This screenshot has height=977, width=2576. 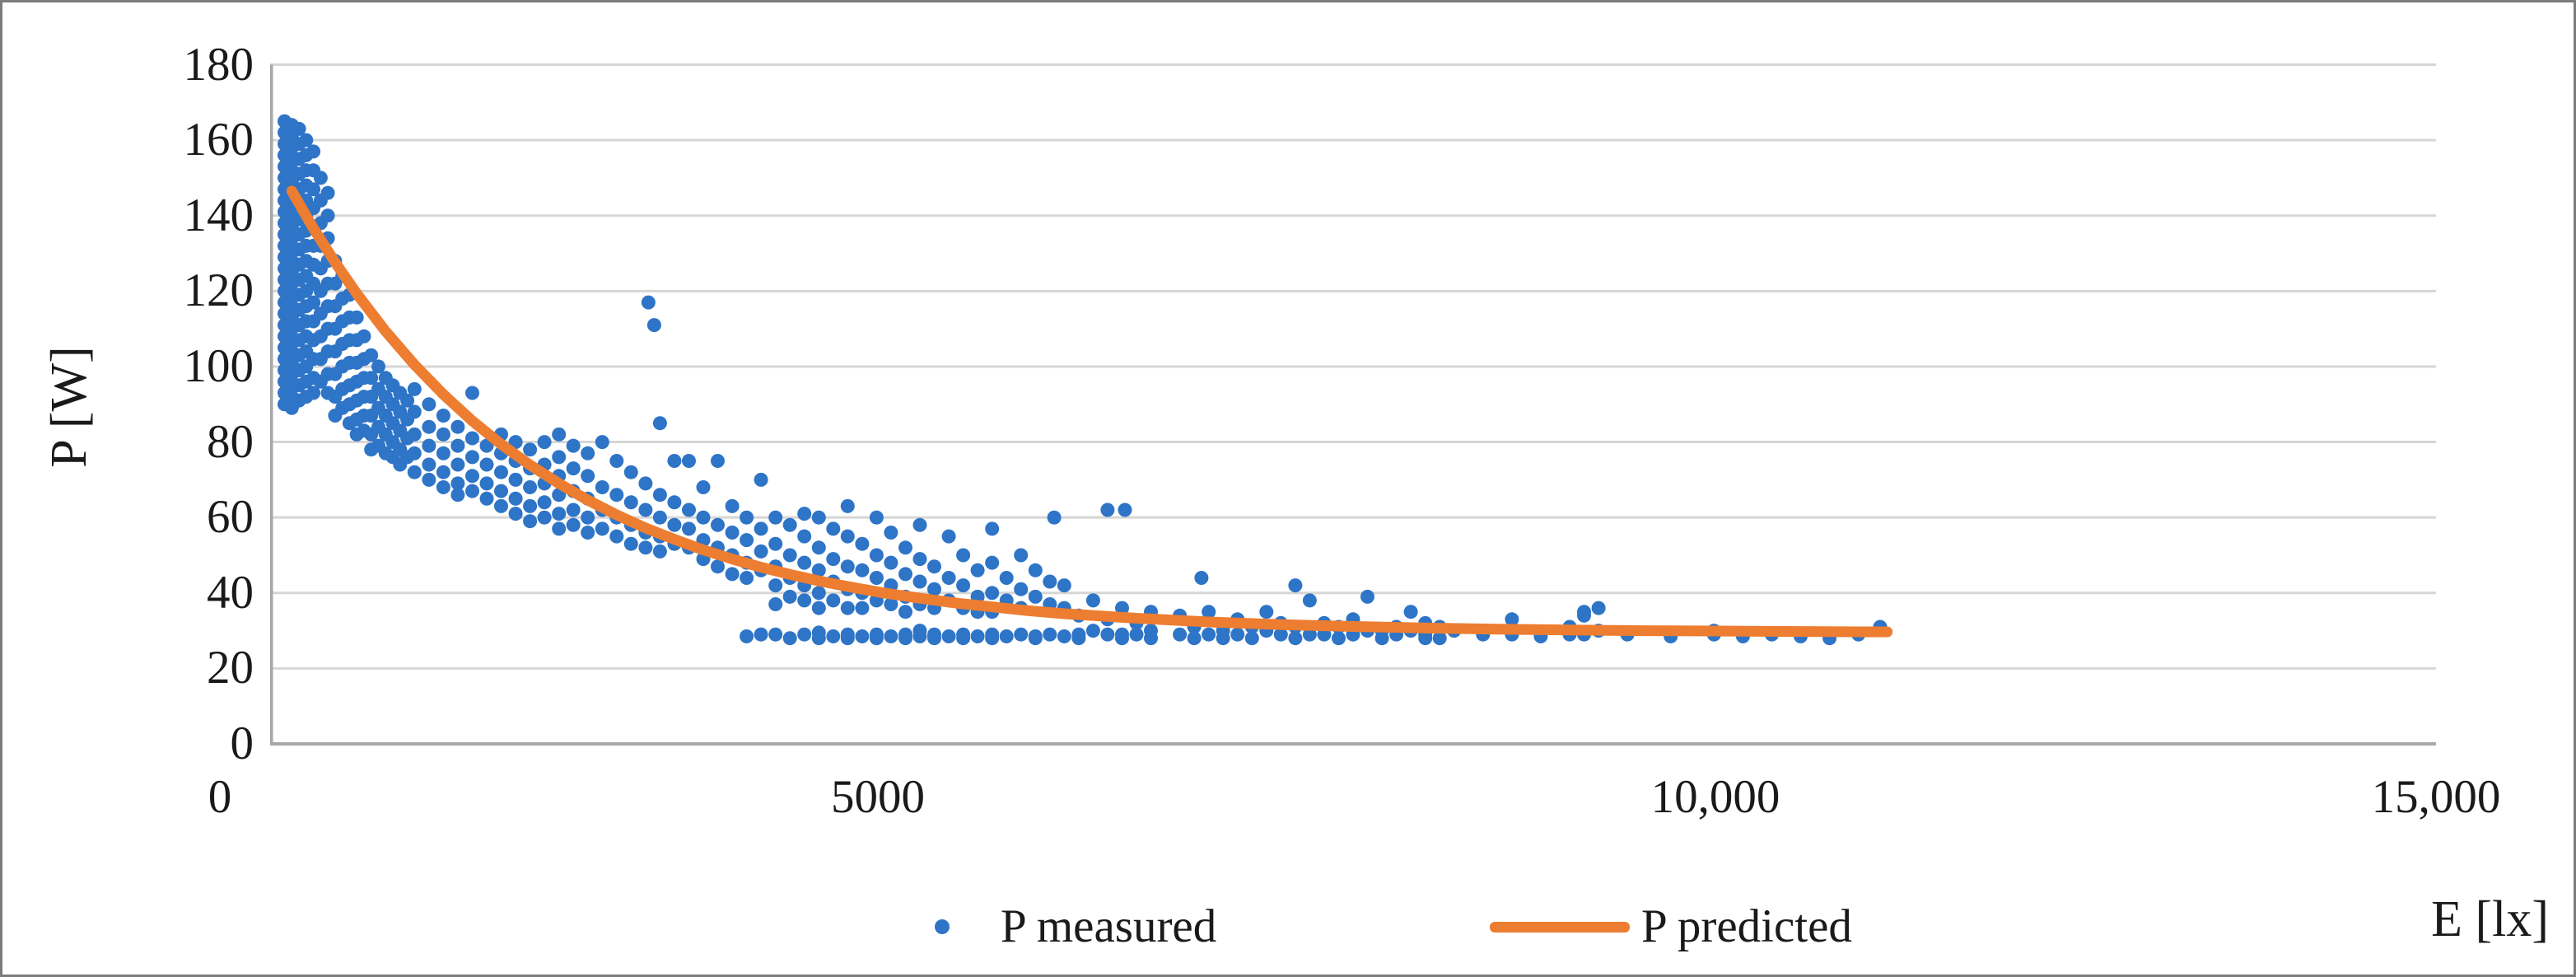 What do you see at coordinates (230, 592) in the screenshot?
I see `y-tick-label-40: 40` at bounding box center [230, 592].